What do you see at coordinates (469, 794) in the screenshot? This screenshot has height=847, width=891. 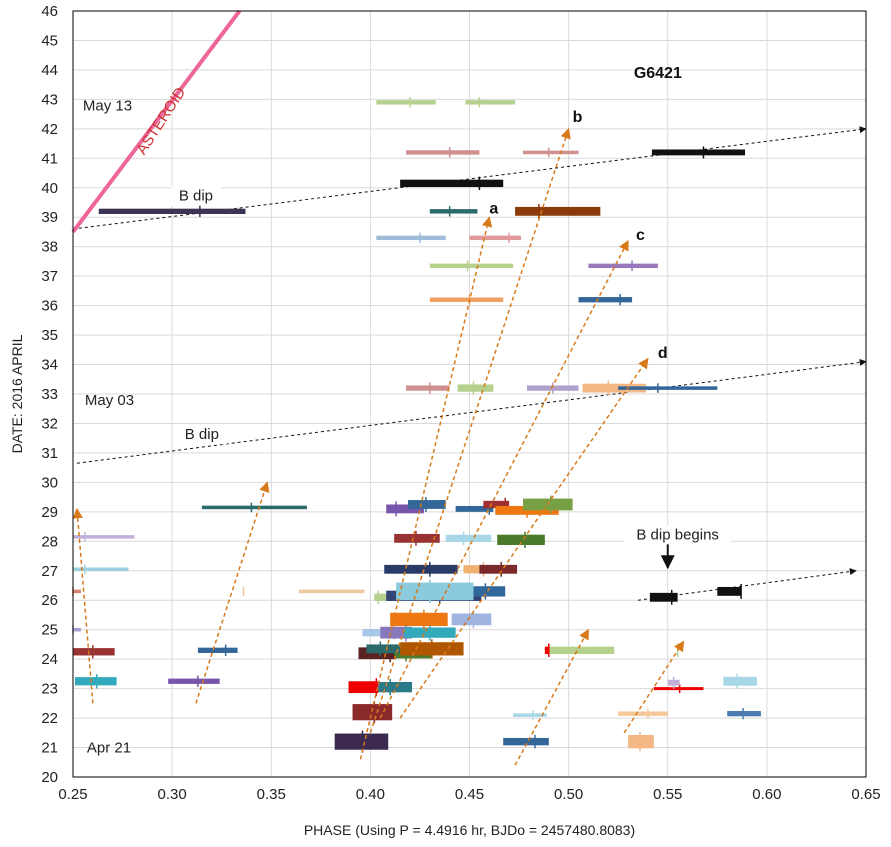 I see `x-tick-label: 0.45` at bounding box center [469, 794].